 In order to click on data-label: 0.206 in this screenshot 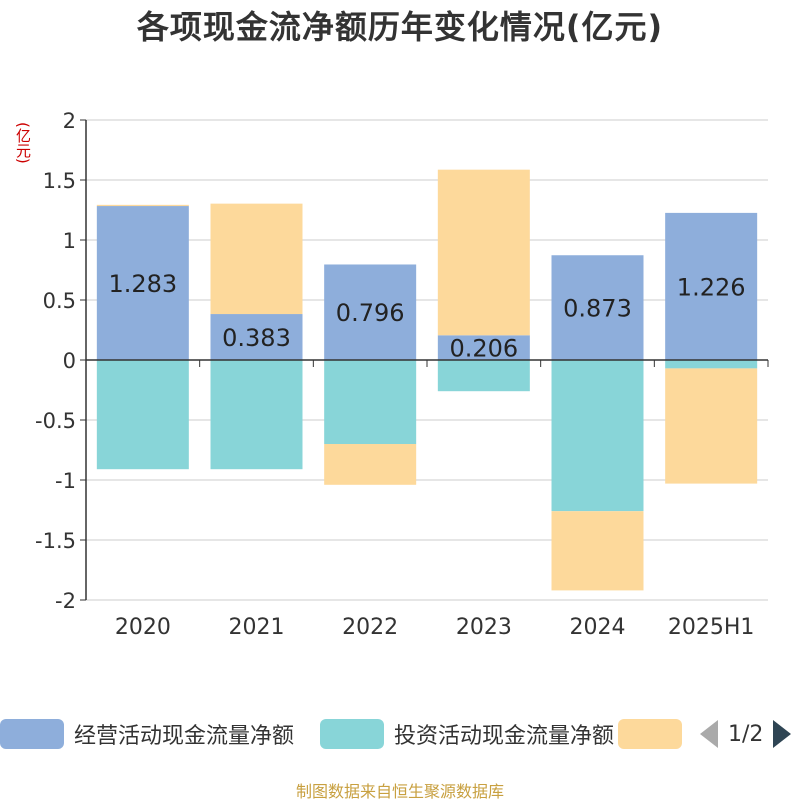, I will do `click(483, 349)`.